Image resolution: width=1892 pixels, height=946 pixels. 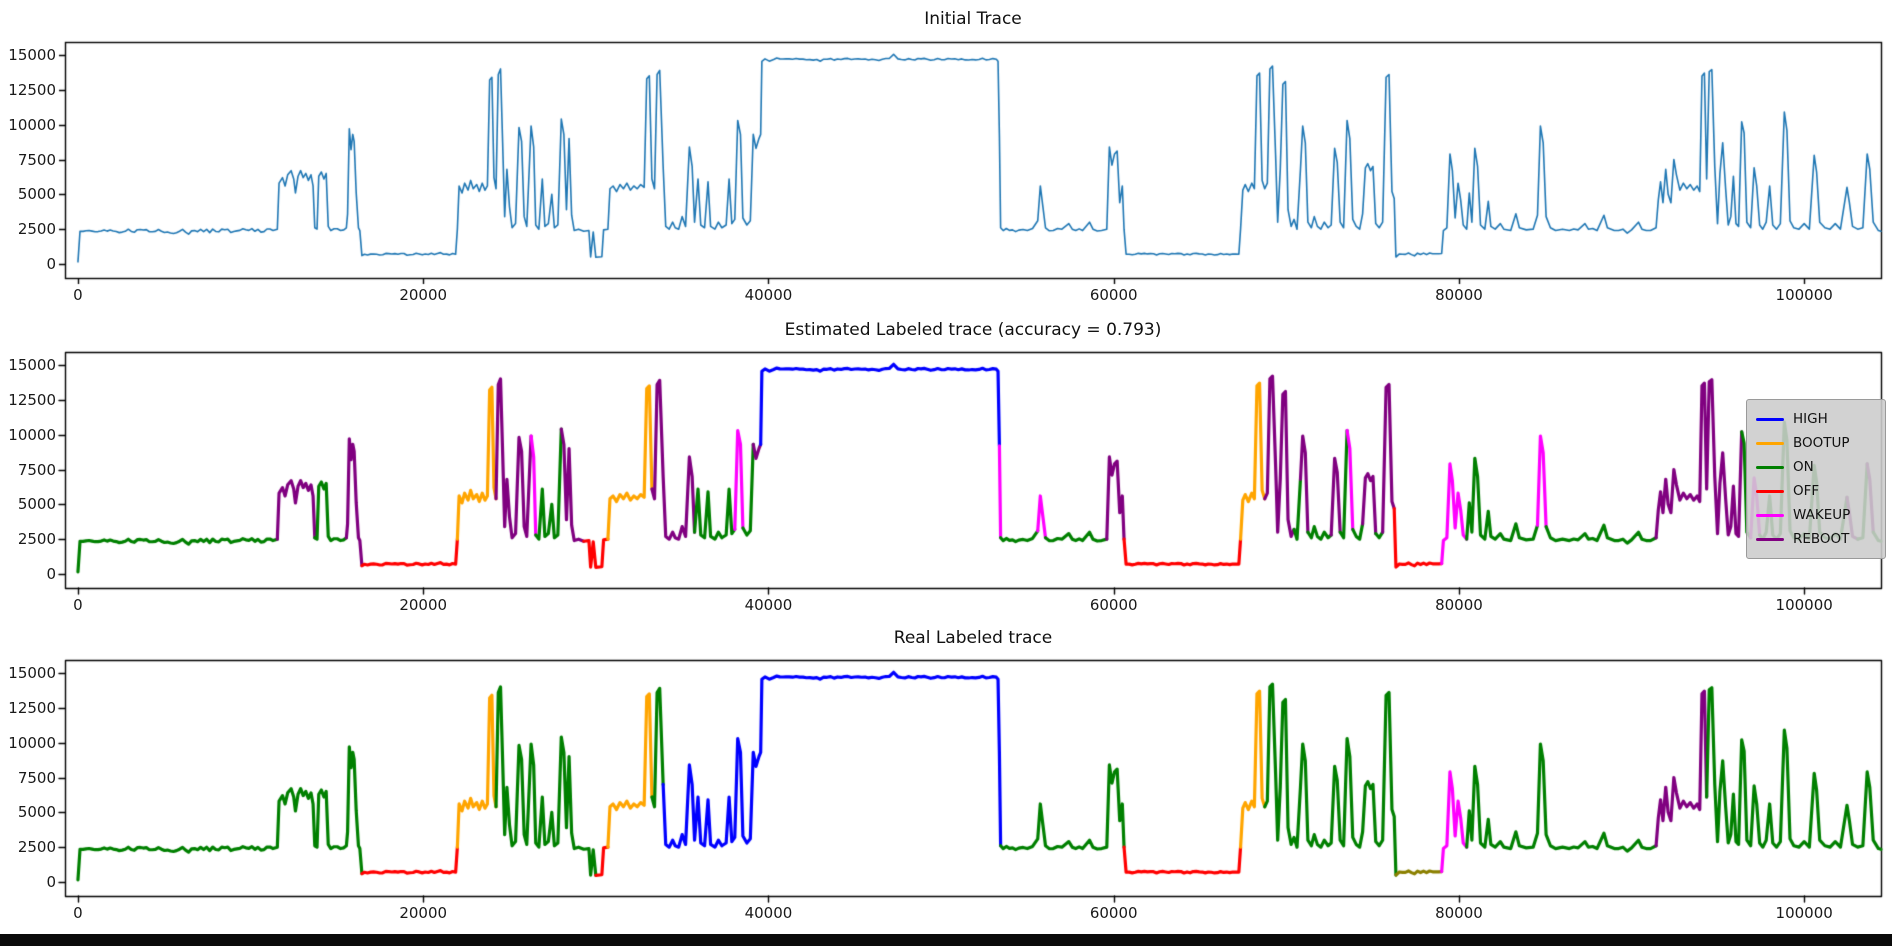 I want to click on bottom-bar, so click(x=946, y=940).